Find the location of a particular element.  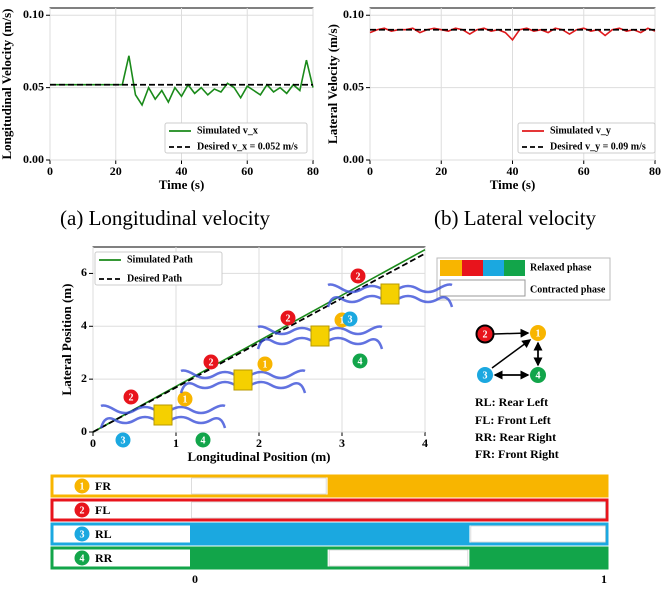

legend-label: Simulated v_x is located at coordinates (227, 130).